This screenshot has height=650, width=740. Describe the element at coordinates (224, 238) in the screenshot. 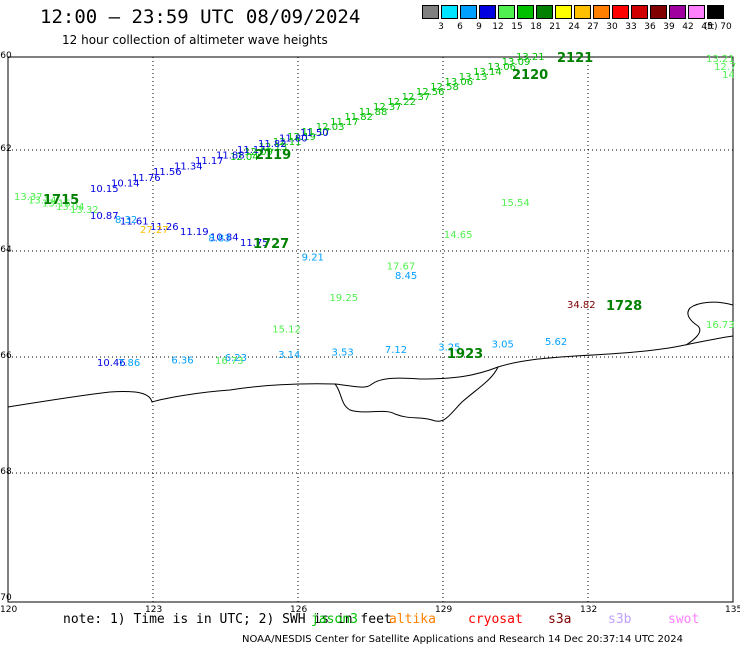

I see `wave-height-label: 10.84` at that location.